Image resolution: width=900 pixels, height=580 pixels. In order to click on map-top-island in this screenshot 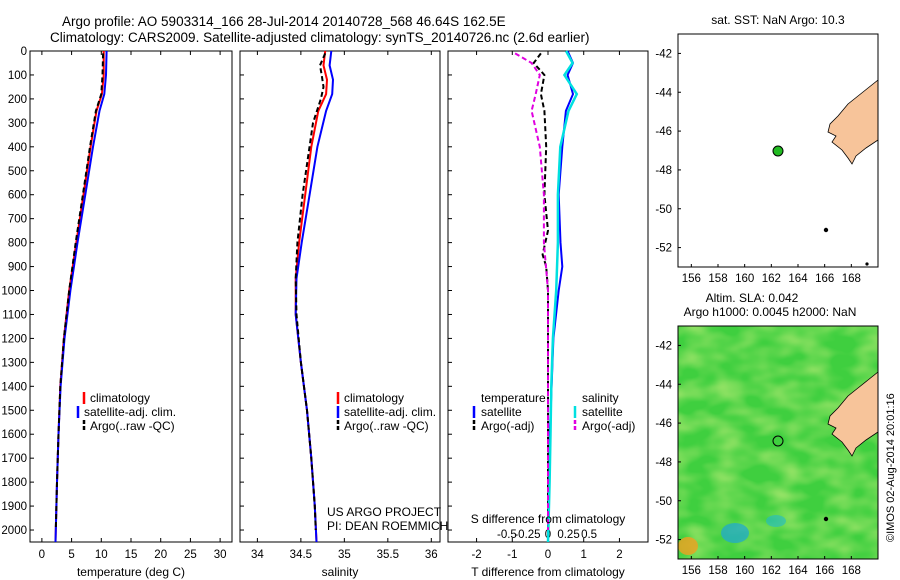, I will do `click(826, 230)`.